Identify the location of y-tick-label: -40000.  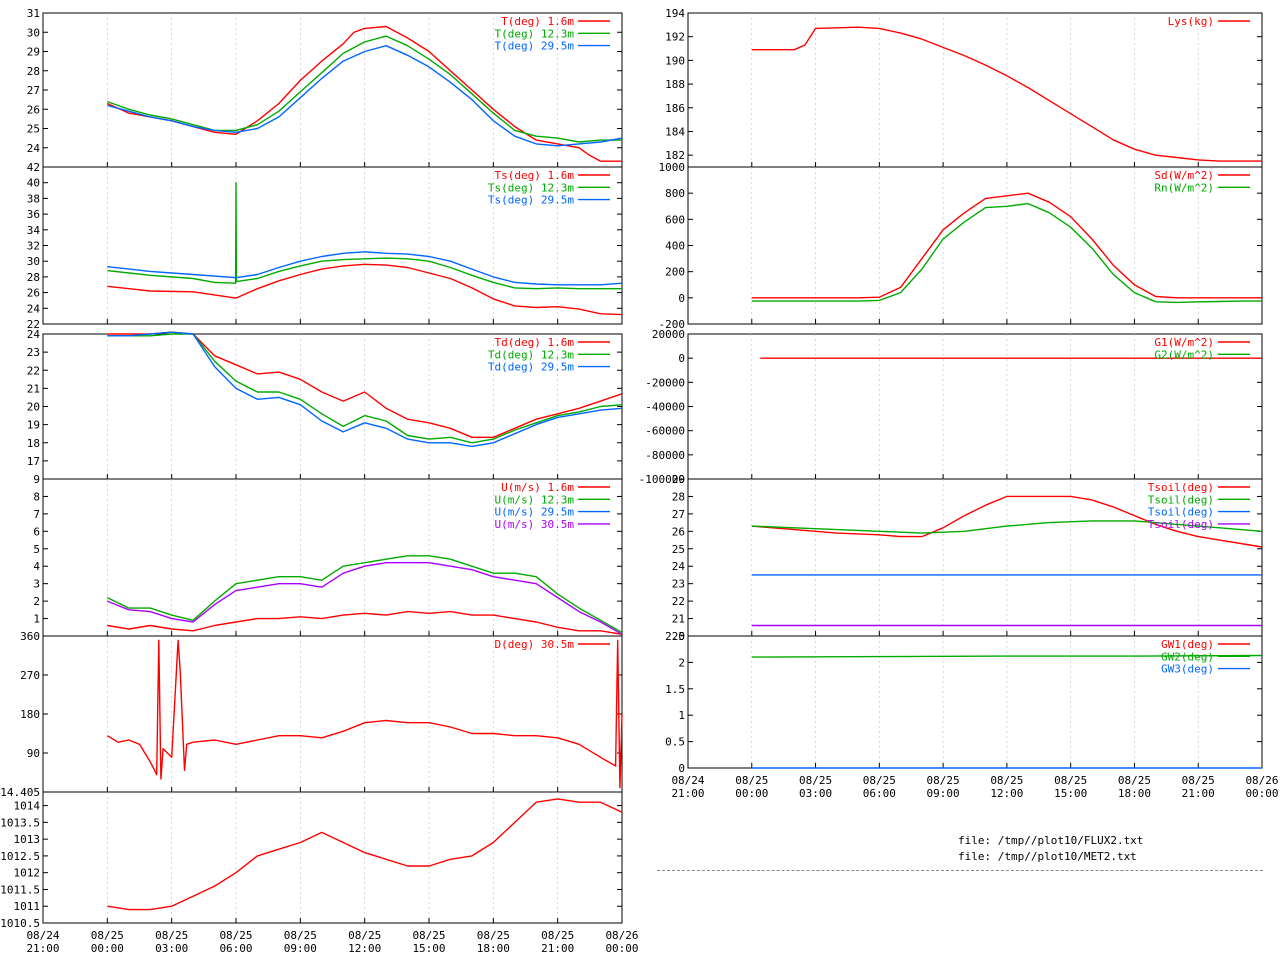
(665, 407).